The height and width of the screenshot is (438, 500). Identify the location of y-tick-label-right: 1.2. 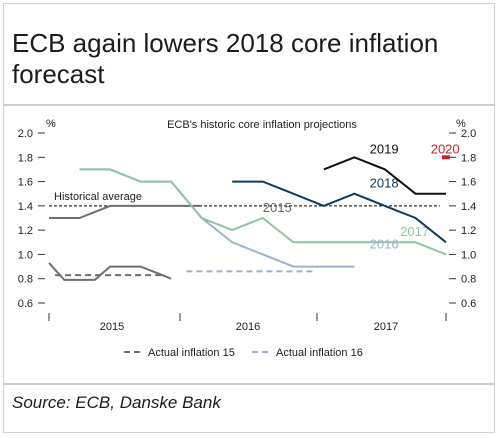
(468, 231).